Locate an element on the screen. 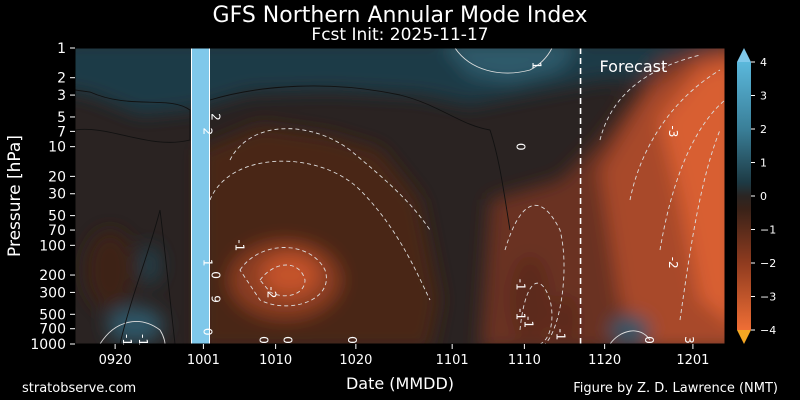 The width and height of the screenshot is (800, 400). contour-label: -3 is located at coordinates (673, 131).